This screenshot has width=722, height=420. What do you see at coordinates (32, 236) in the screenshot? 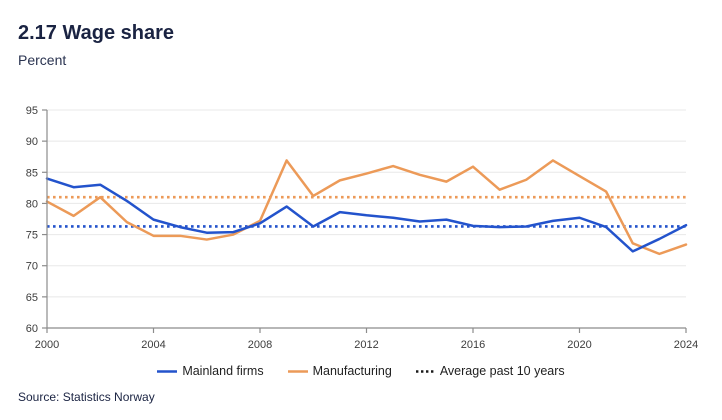
I see `y-tick-label: 75` at bounding box center [32, 236].